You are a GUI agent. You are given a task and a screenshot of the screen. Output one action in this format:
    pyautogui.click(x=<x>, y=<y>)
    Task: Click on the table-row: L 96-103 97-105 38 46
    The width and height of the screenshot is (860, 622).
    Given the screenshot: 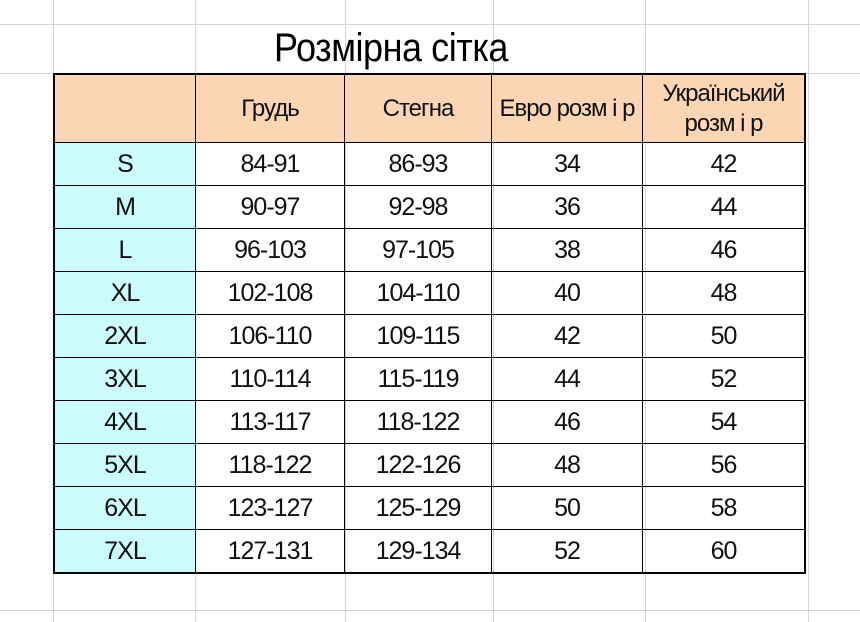 What is the action you would take?
    pyautogui.click(x=429, y=250)
    